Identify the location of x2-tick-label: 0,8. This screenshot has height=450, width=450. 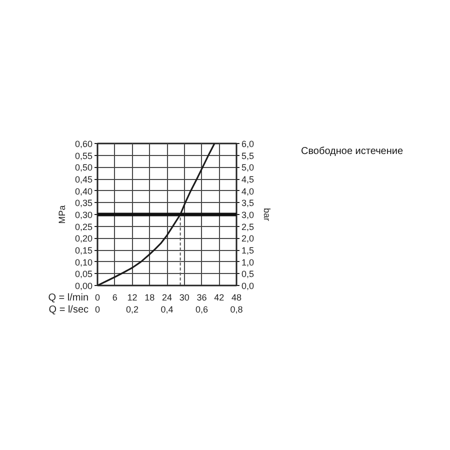
(236, 309).